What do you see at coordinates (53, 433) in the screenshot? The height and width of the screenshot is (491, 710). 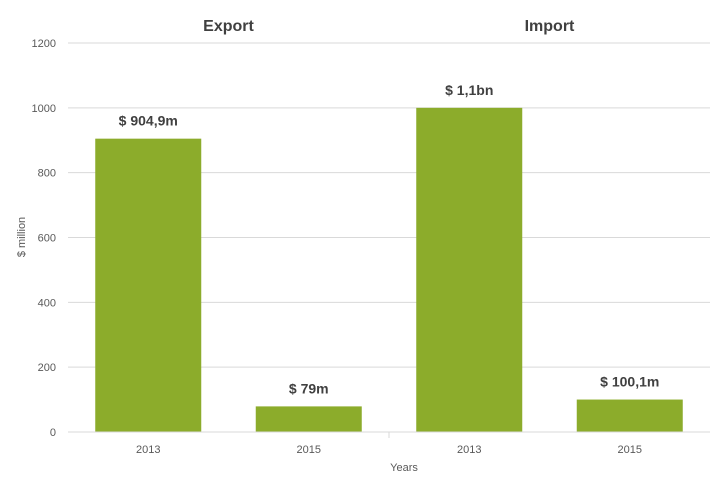 I see `y-tick-label: 0` at bounding box center [53, 433].